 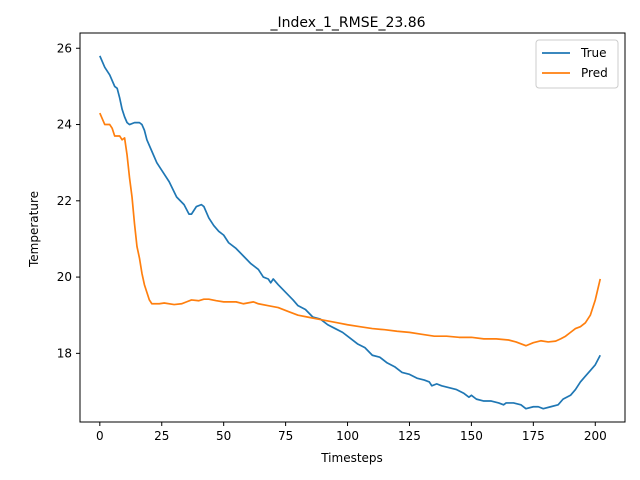 What do you see at coordinates (533, 436) in the screenshot?
I see `x-tick-label: 175` at bounding box center [533, 436].